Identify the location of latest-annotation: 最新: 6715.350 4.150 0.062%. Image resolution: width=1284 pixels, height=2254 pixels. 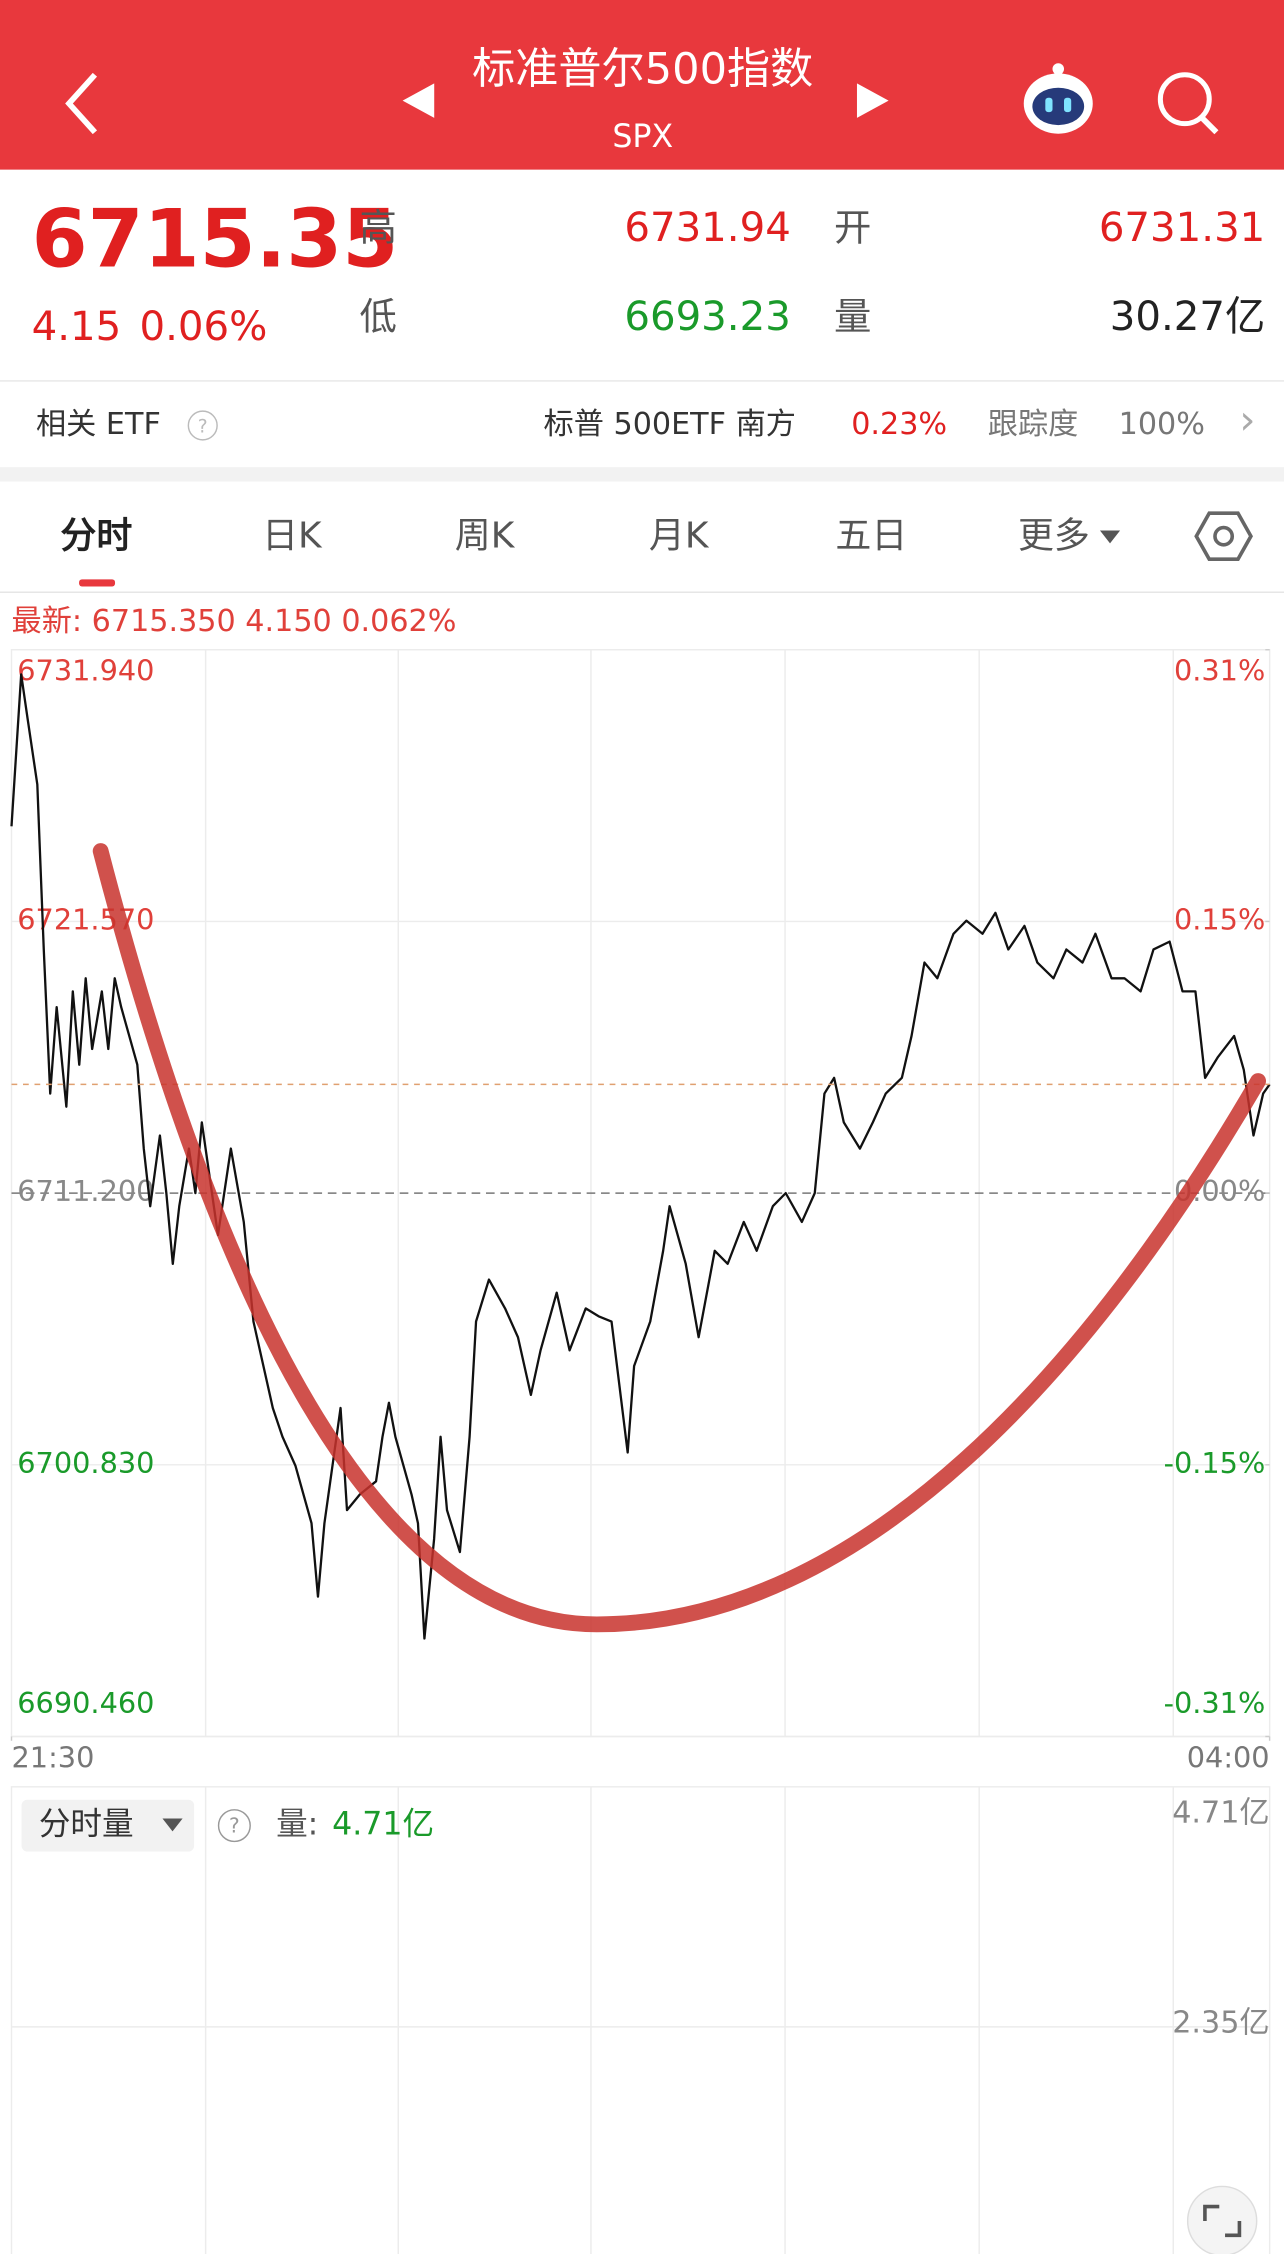
(234, 621).